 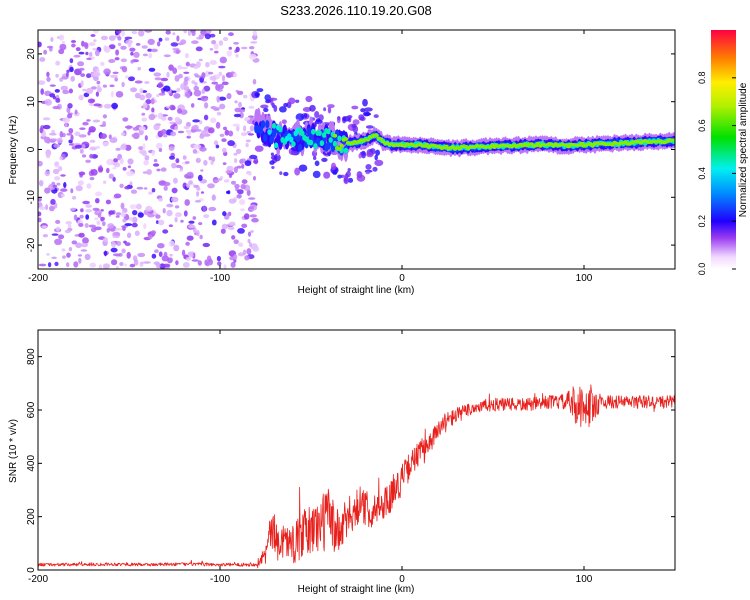 I want to click on y-tick-label: -10, so click(x=31, y=197).